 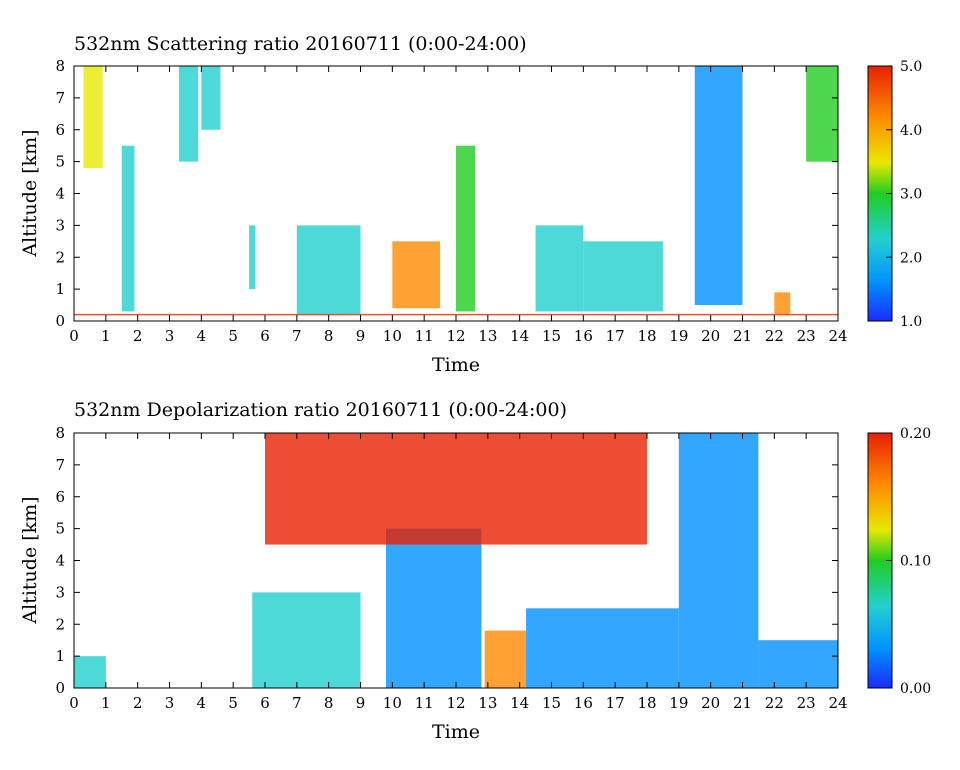 What do you see at coordinates (899, 561) in the screenshot?
I see `colorbar: 0.20 0.10 0.00` at bounding box center [899, 561].